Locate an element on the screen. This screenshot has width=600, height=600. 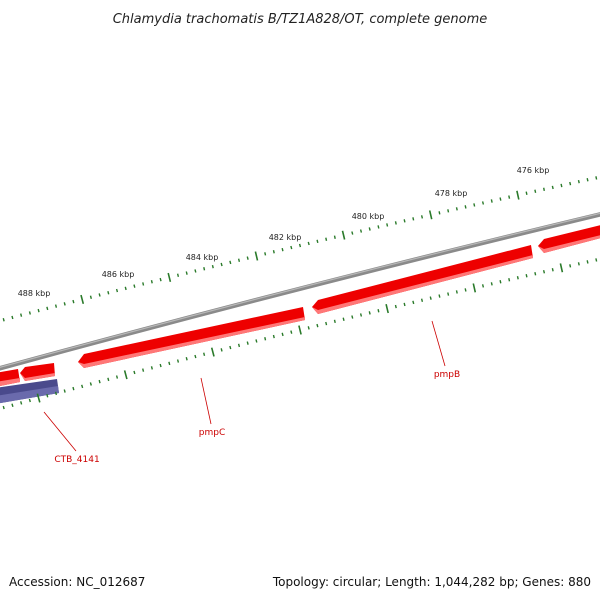
ruler-label-478: 478 kbp is located at coordinates (451, 193).